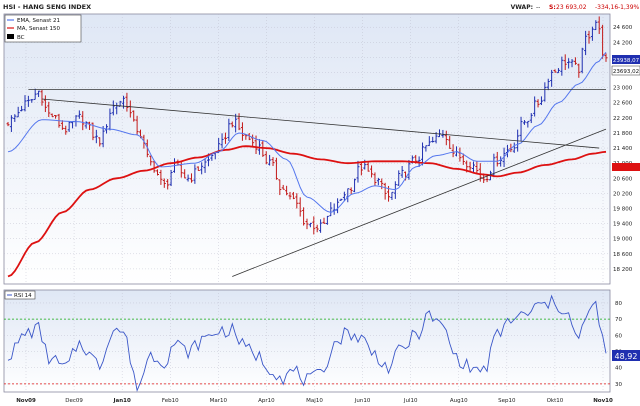 This screenshot has height=406, width=640. I want to click on legend-label-ema: EMA, Senast 21, so click(38, 21).